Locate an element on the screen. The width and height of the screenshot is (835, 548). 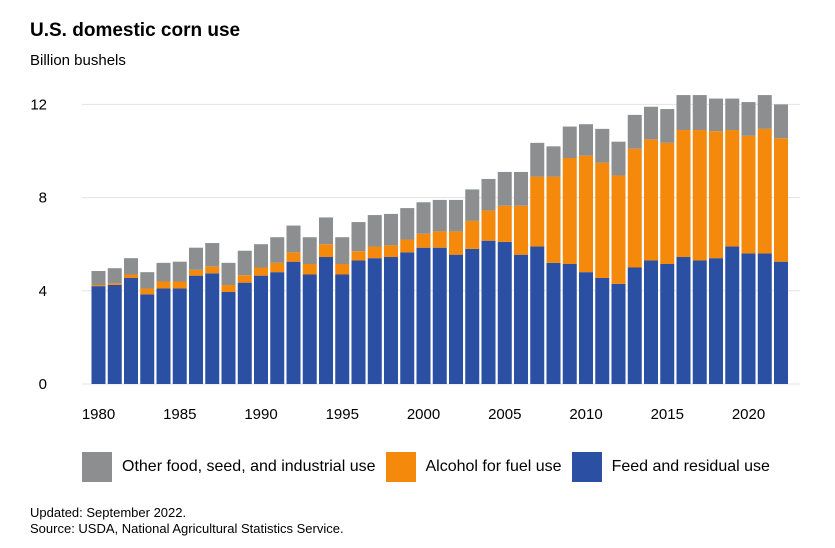
x-tick-label: 1995 is located at coordinates (342, 414).